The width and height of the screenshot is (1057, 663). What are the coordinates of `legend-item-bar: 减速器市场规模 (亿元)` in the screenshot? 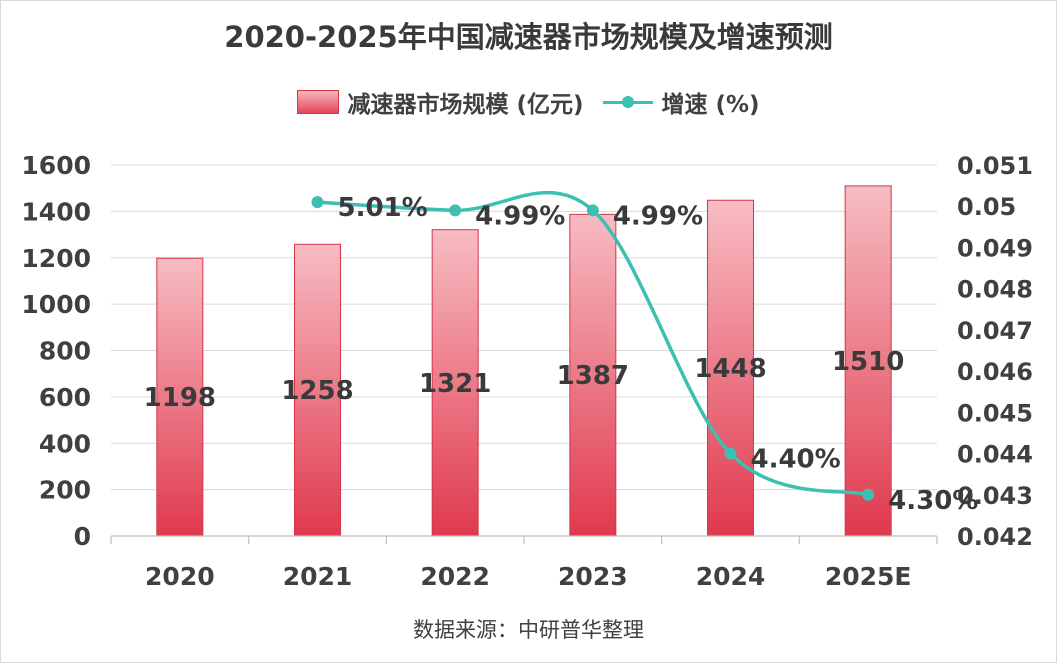 It's located at (440, 102).